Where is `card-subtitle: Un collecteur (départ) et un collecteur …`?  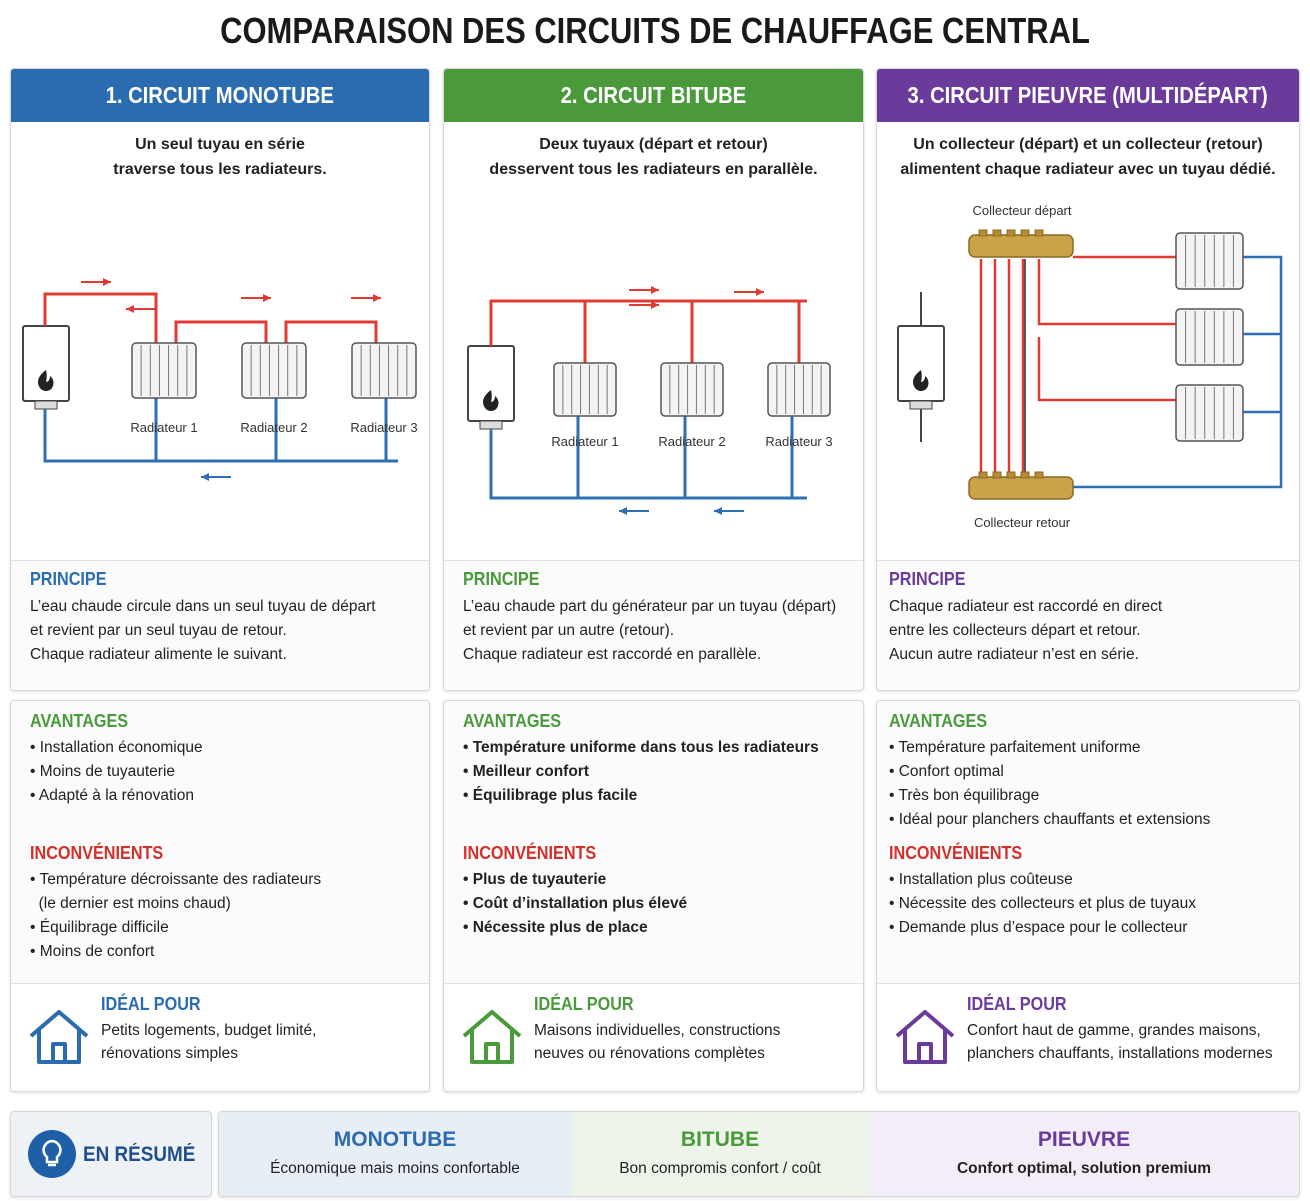 card-subtitle: Un collecteur (départ) et un collecteur … is located at coordinates (1088, 144).